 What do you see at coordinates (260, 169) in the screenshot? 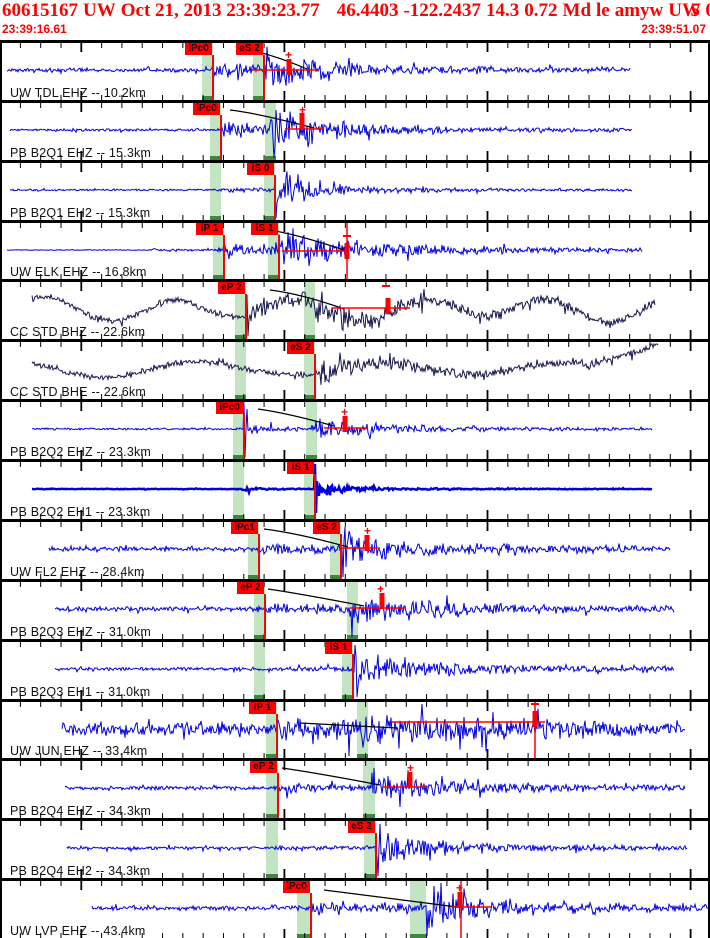
I see `phase-pick-label: iS 0` at bounding box center [260, 169].